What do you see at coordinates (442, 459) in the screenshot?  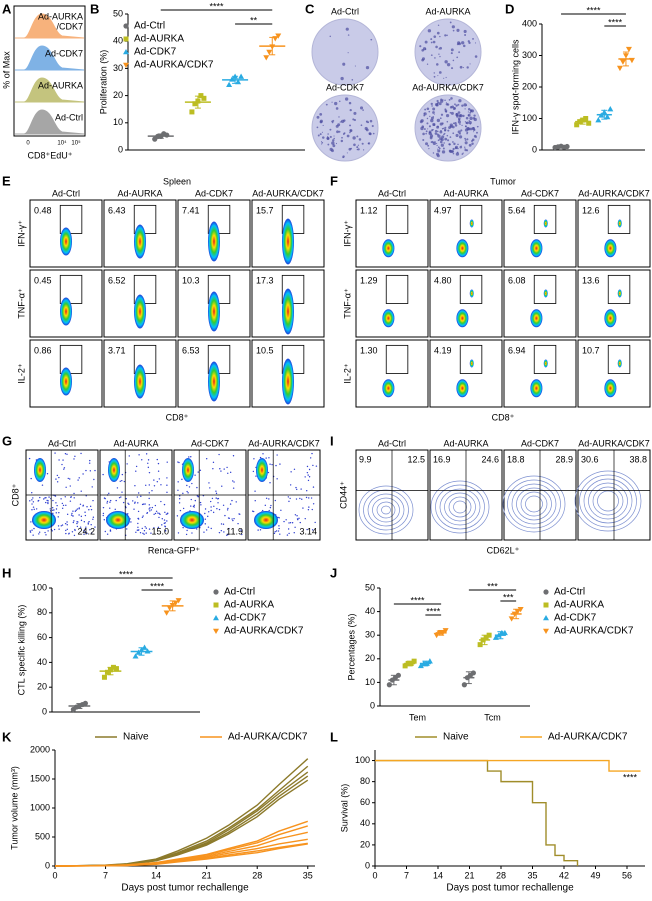 I see `quadrant-value: 16.9` at bounding box center [442, 459].